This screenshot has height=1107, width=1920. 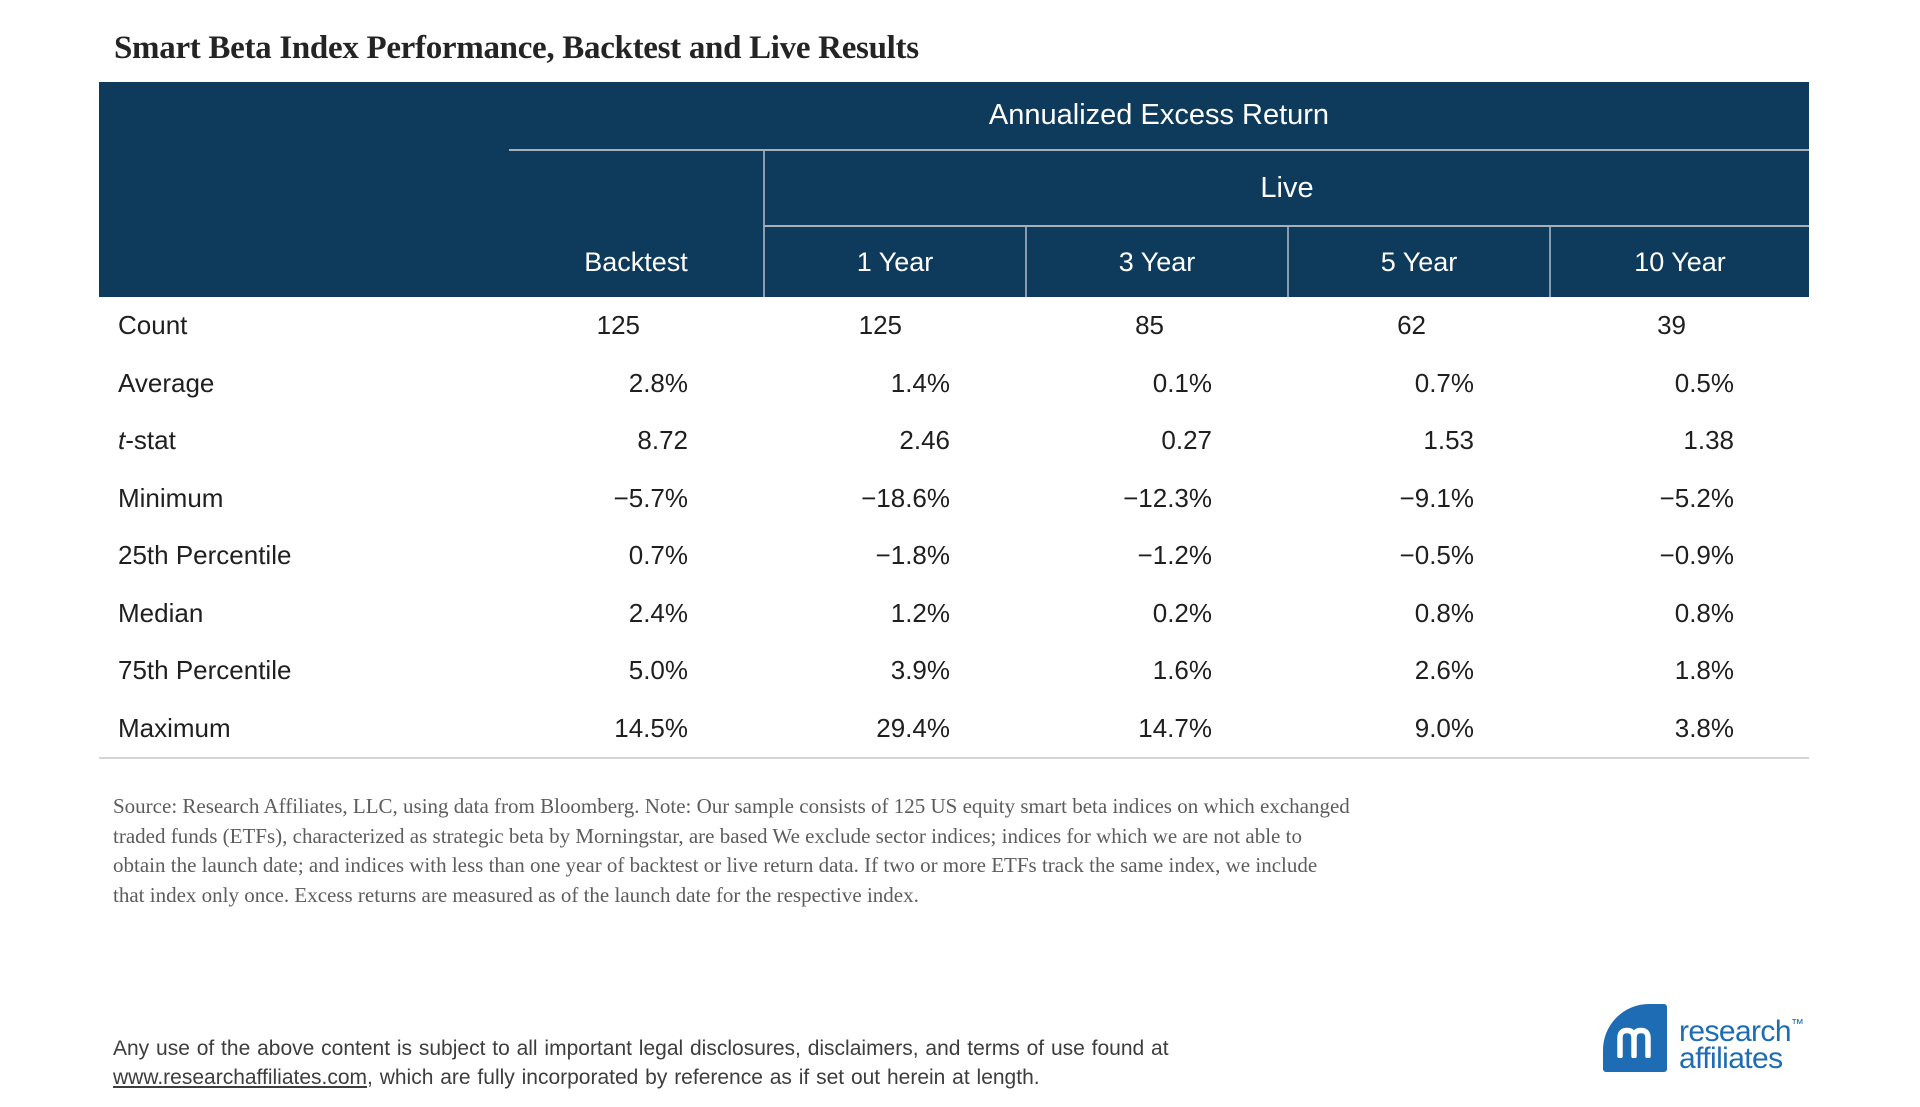 What do you see at coordinates (240, 1077) in the screenshot?
I see `website-link: www.researchaffiliates.com` at bounding box center [240, 1077].